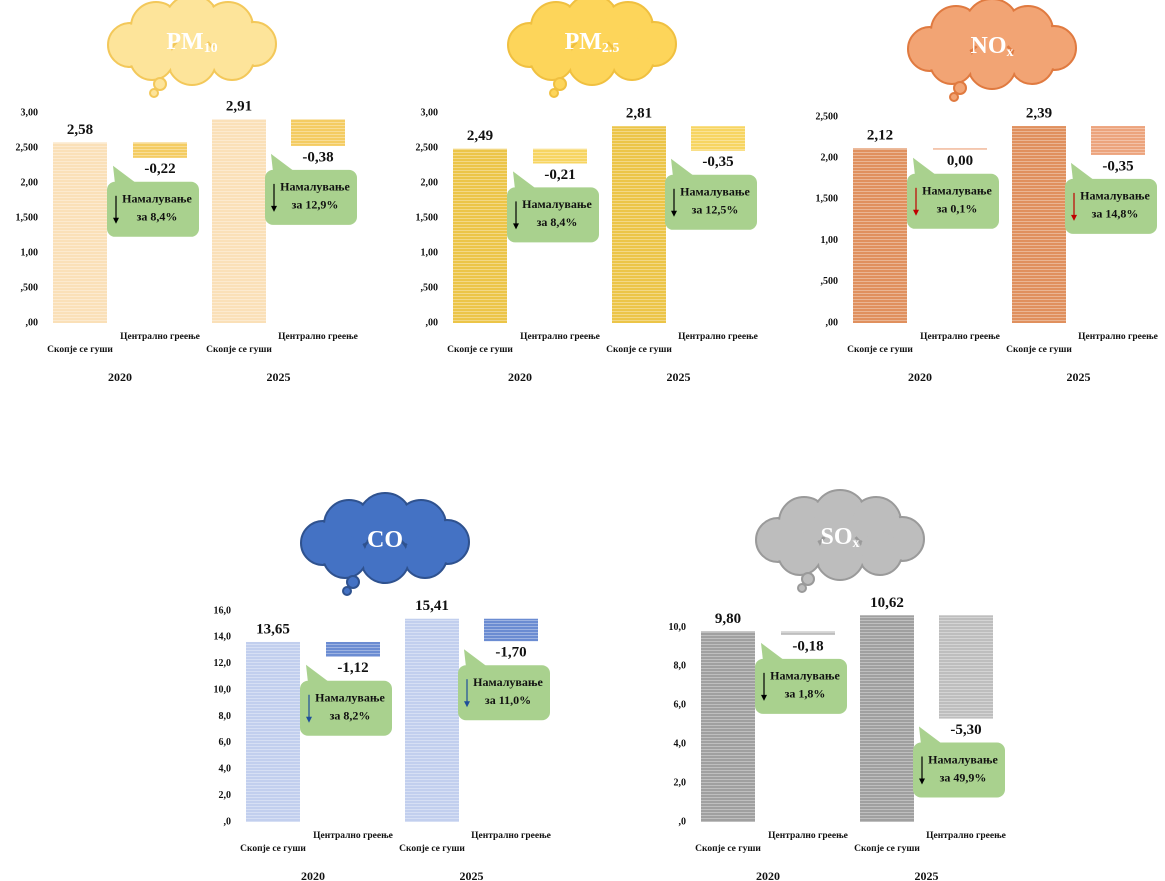 The height and width of the screenshot is (881, 1165). I want to click on y-tick-label: 16,0, so click(223, 610).